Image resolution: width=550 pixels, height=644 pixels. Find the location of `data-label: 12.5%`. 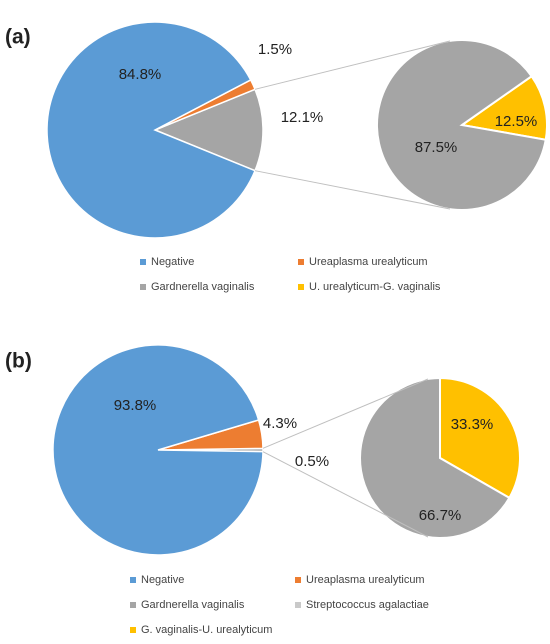

data-label: 12.5% is located at coordinates (516, 121).